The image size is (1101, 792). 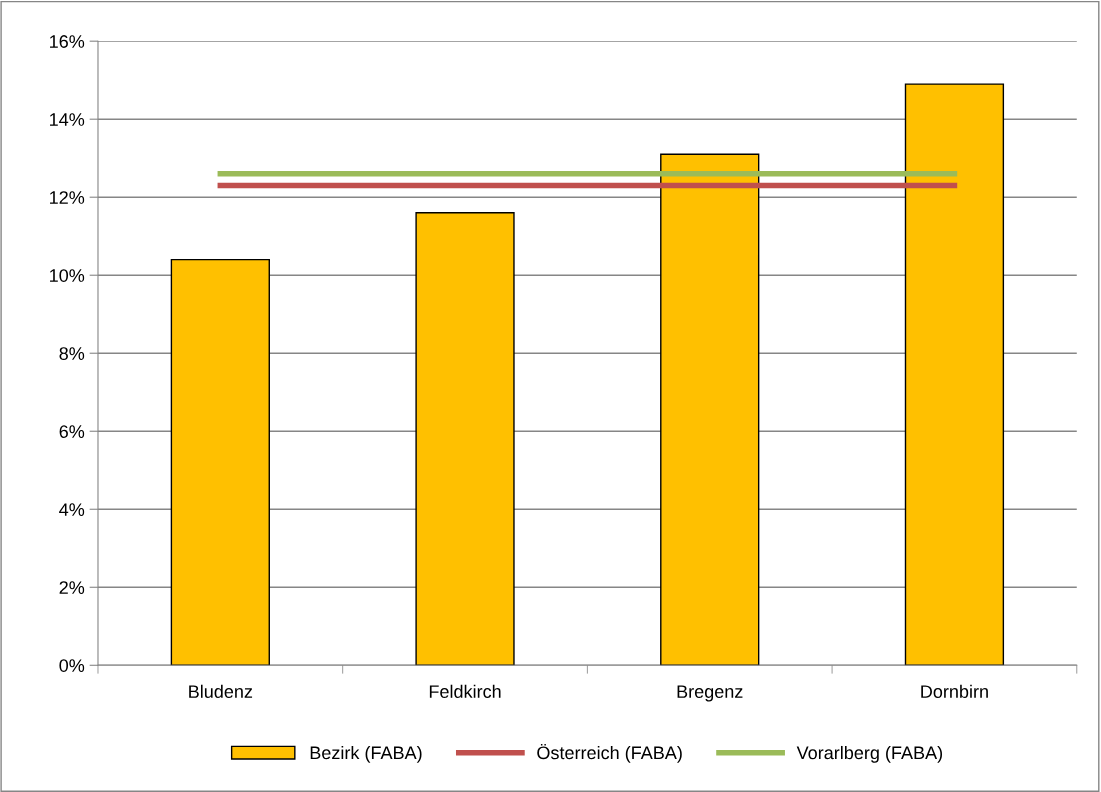 I want to click on y-tick-label: 8%, so click(x=72, y=353).